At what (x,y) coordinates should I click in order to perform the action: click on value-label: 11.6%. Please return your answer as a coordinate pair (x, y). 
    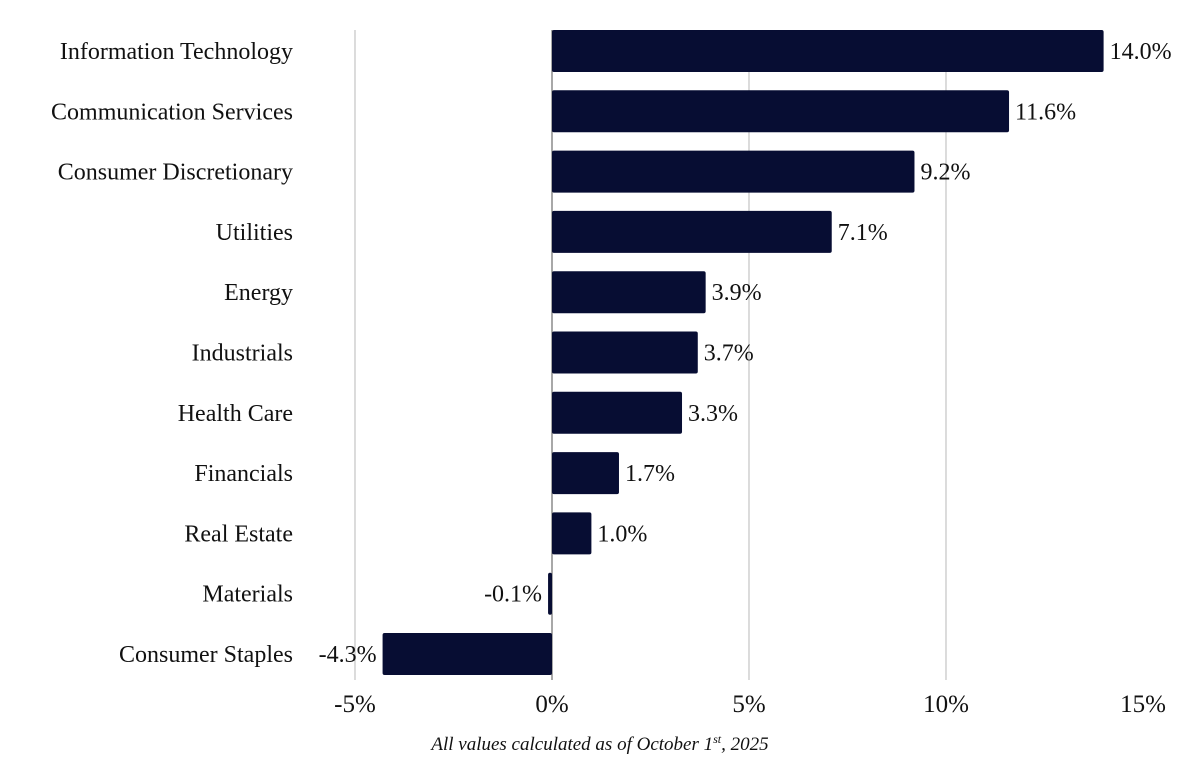
    Looking at the image, I should click on (1045, 112).